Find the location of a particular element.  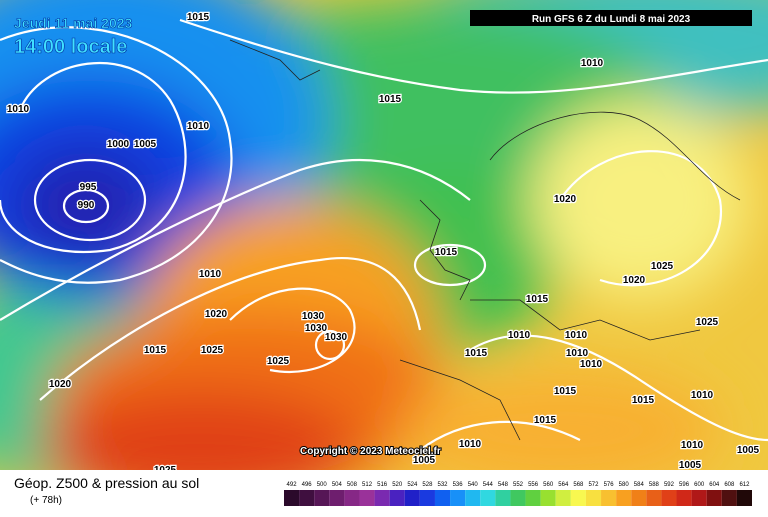

legend-label: 584 is located at coordinates (639, 485).